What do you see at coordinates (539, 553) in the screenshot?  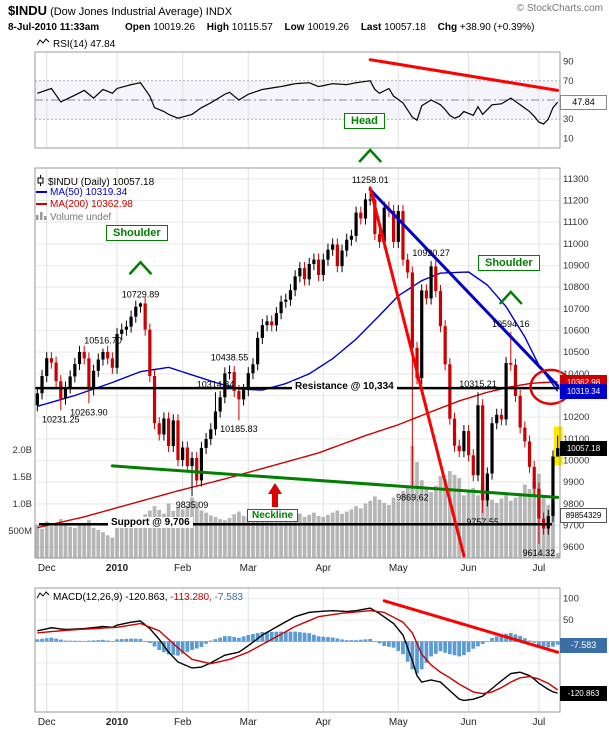 I see `price-annotation: 9614.32` at bounding box center [539, 553].